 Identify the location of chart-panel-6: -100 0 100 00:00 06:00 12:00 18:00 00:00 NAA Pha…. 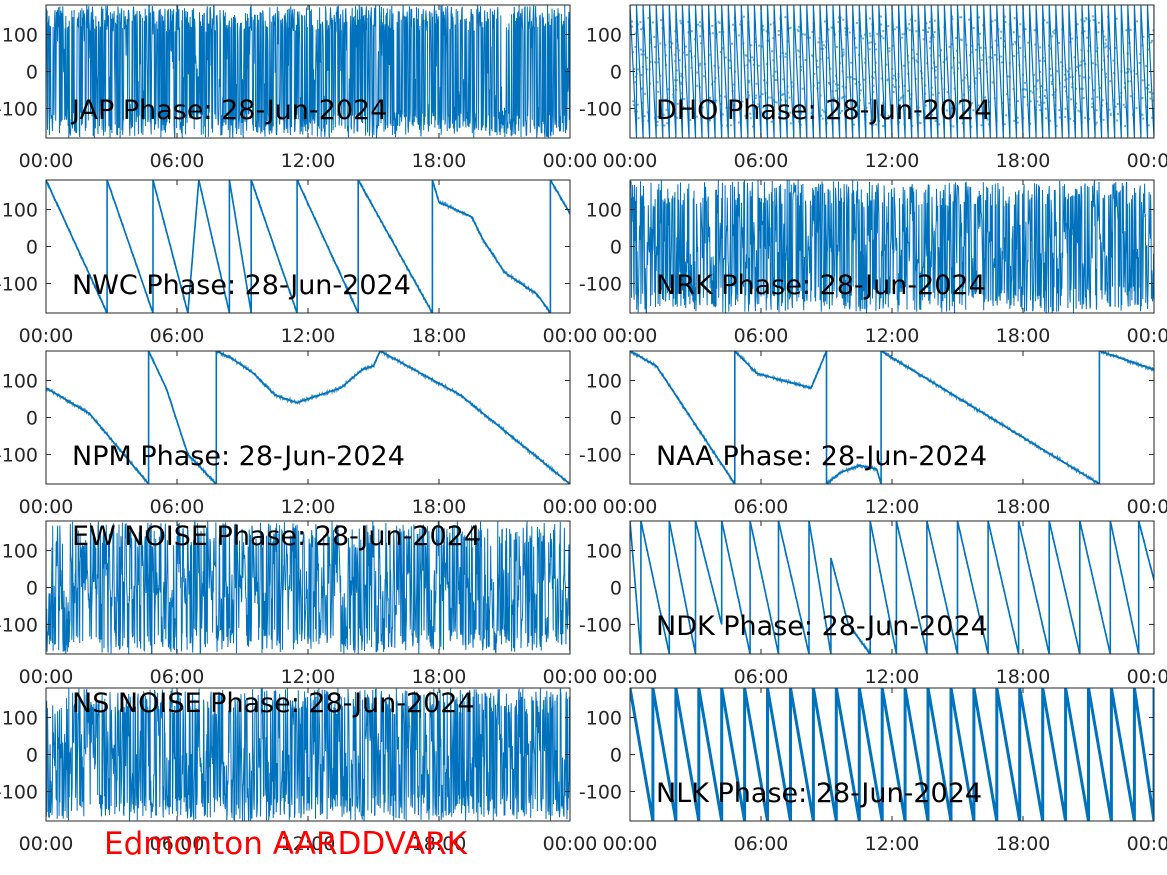
(873, 434).